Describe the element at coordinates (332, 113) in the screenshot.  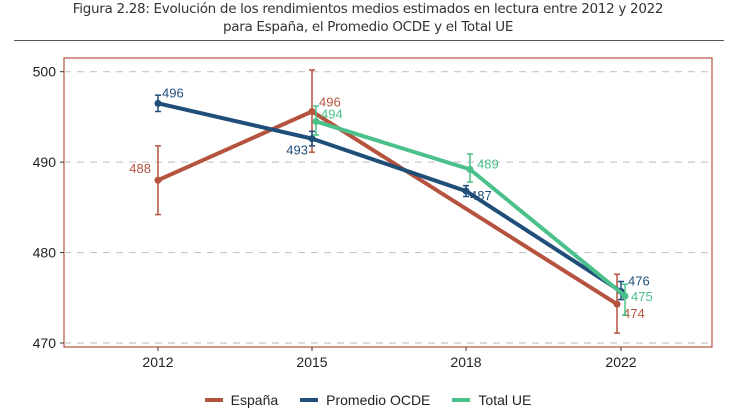
I see `data-label: 494` at that location.